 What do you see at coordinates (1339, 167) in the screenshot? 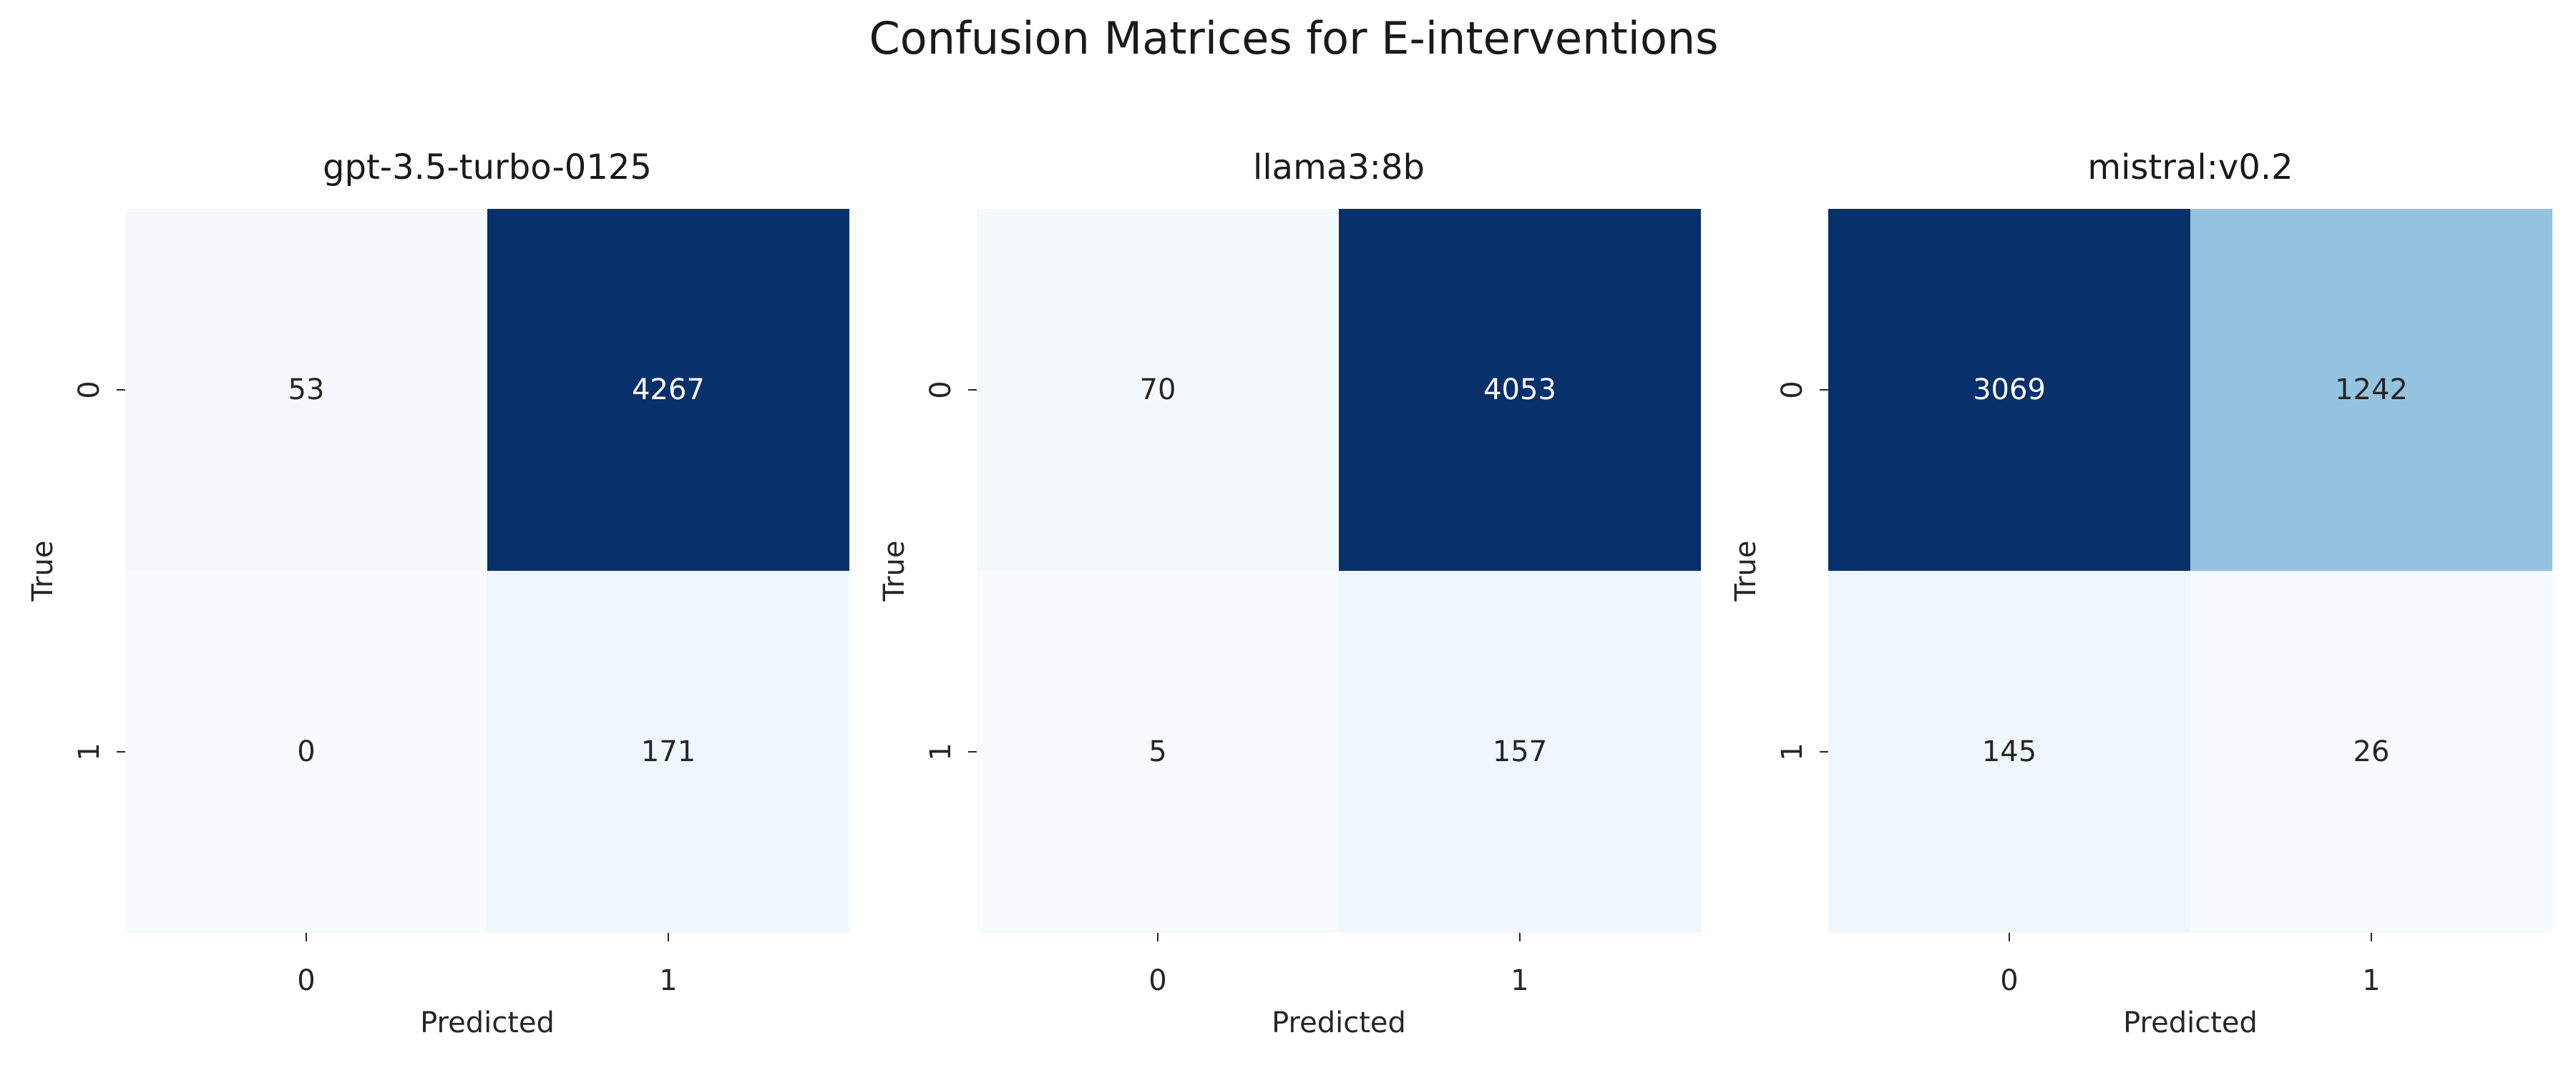
I see `subplot-title: llama3:8b` at bounding box center [1339, 167].